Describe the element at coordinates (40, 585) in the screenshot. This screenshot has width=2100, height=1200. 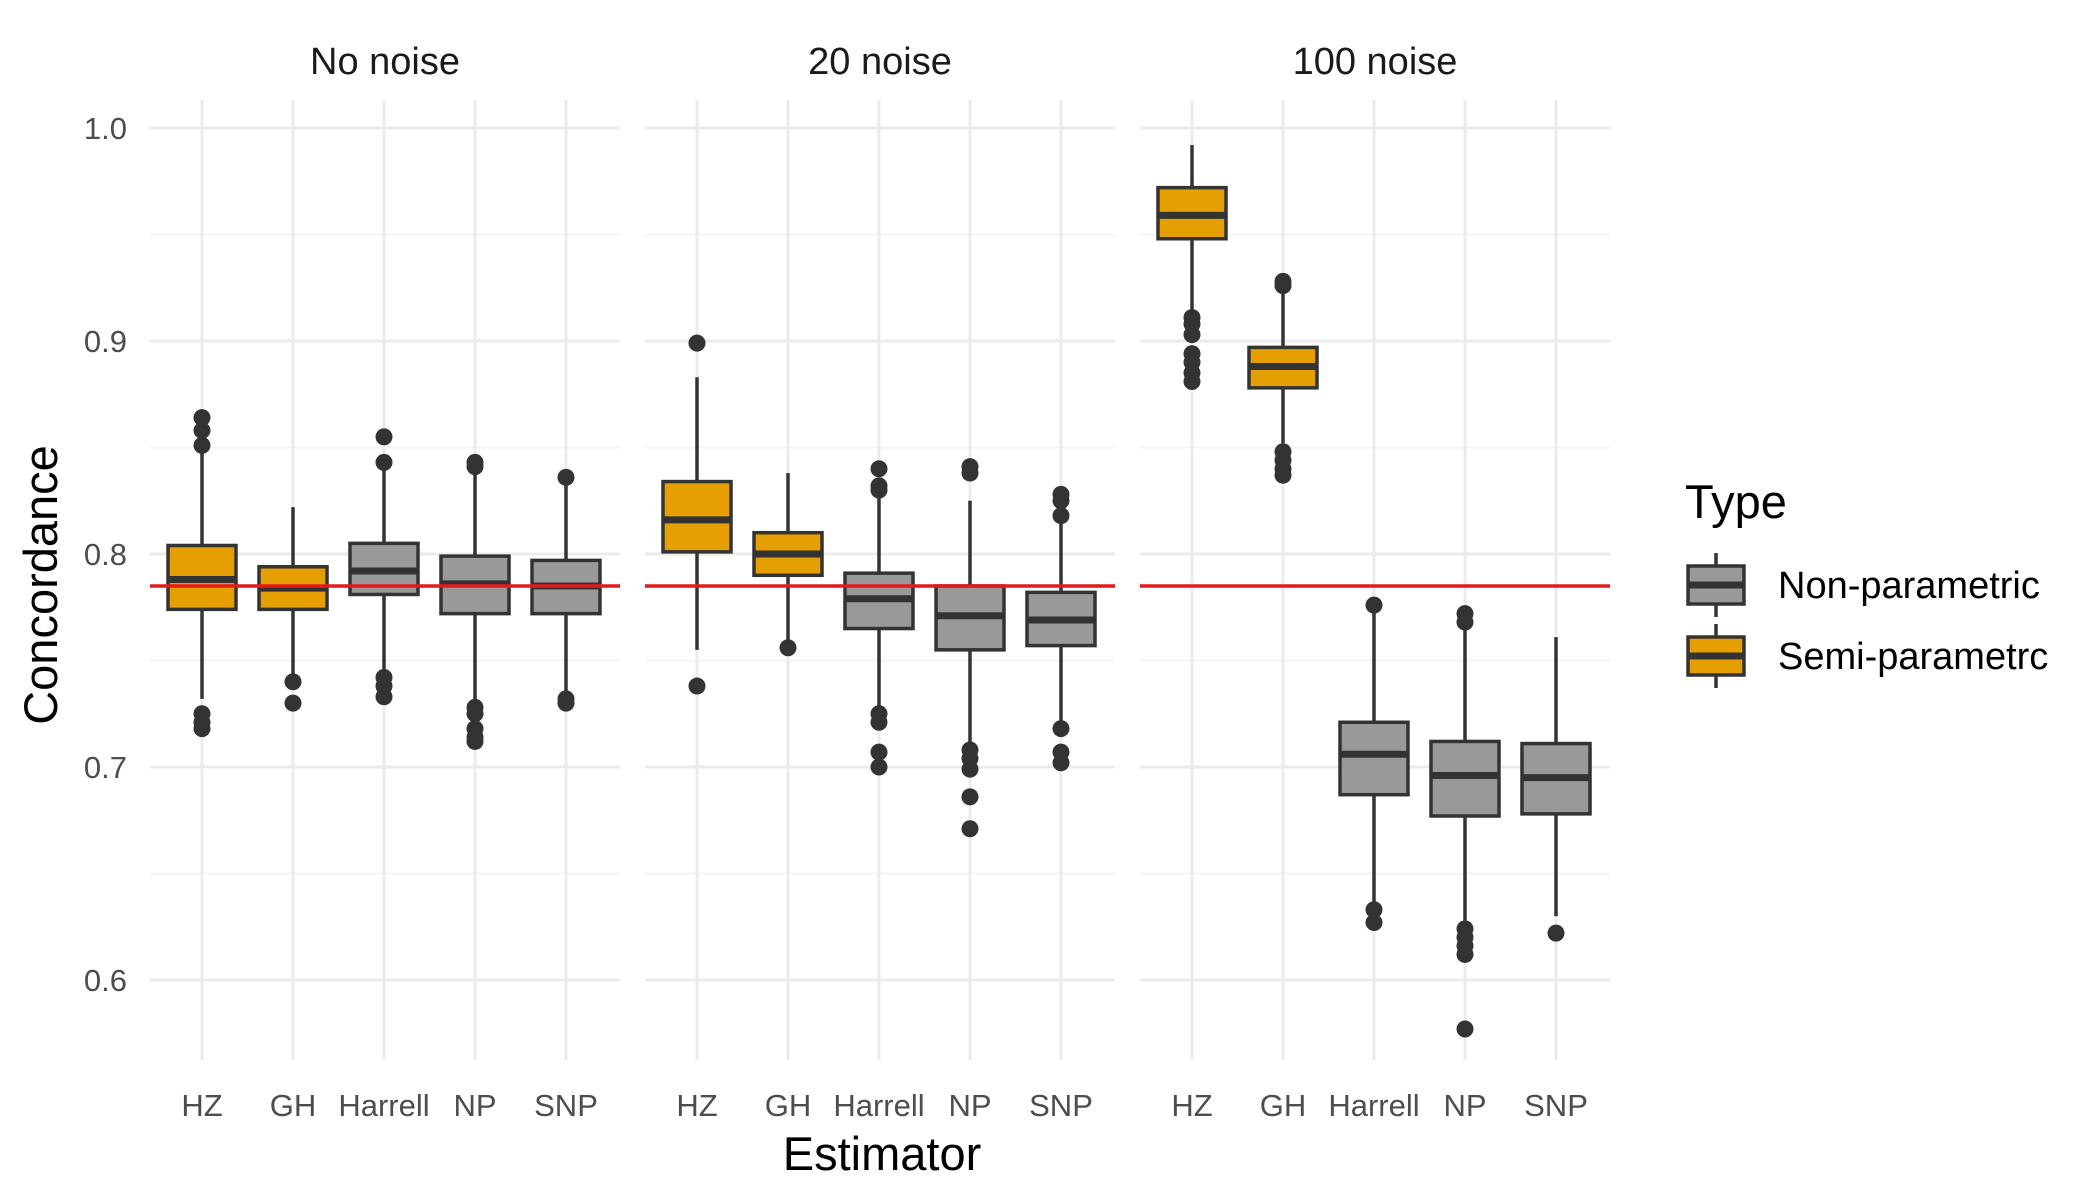
I see `y-axis-title: Concordance` at that location.